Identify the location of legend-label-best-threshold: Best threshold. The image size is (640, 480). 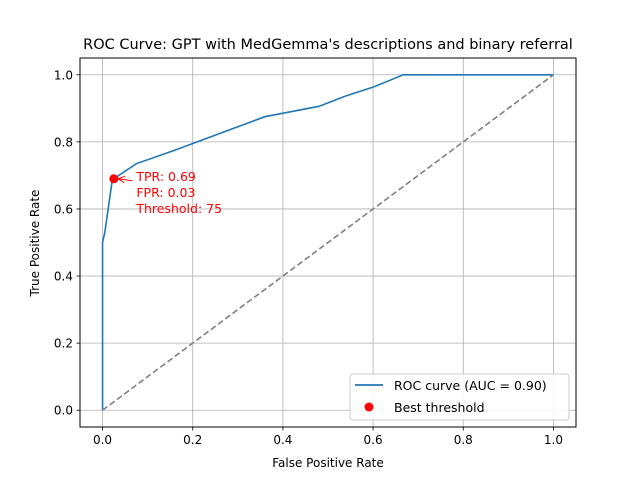
(439, 407).